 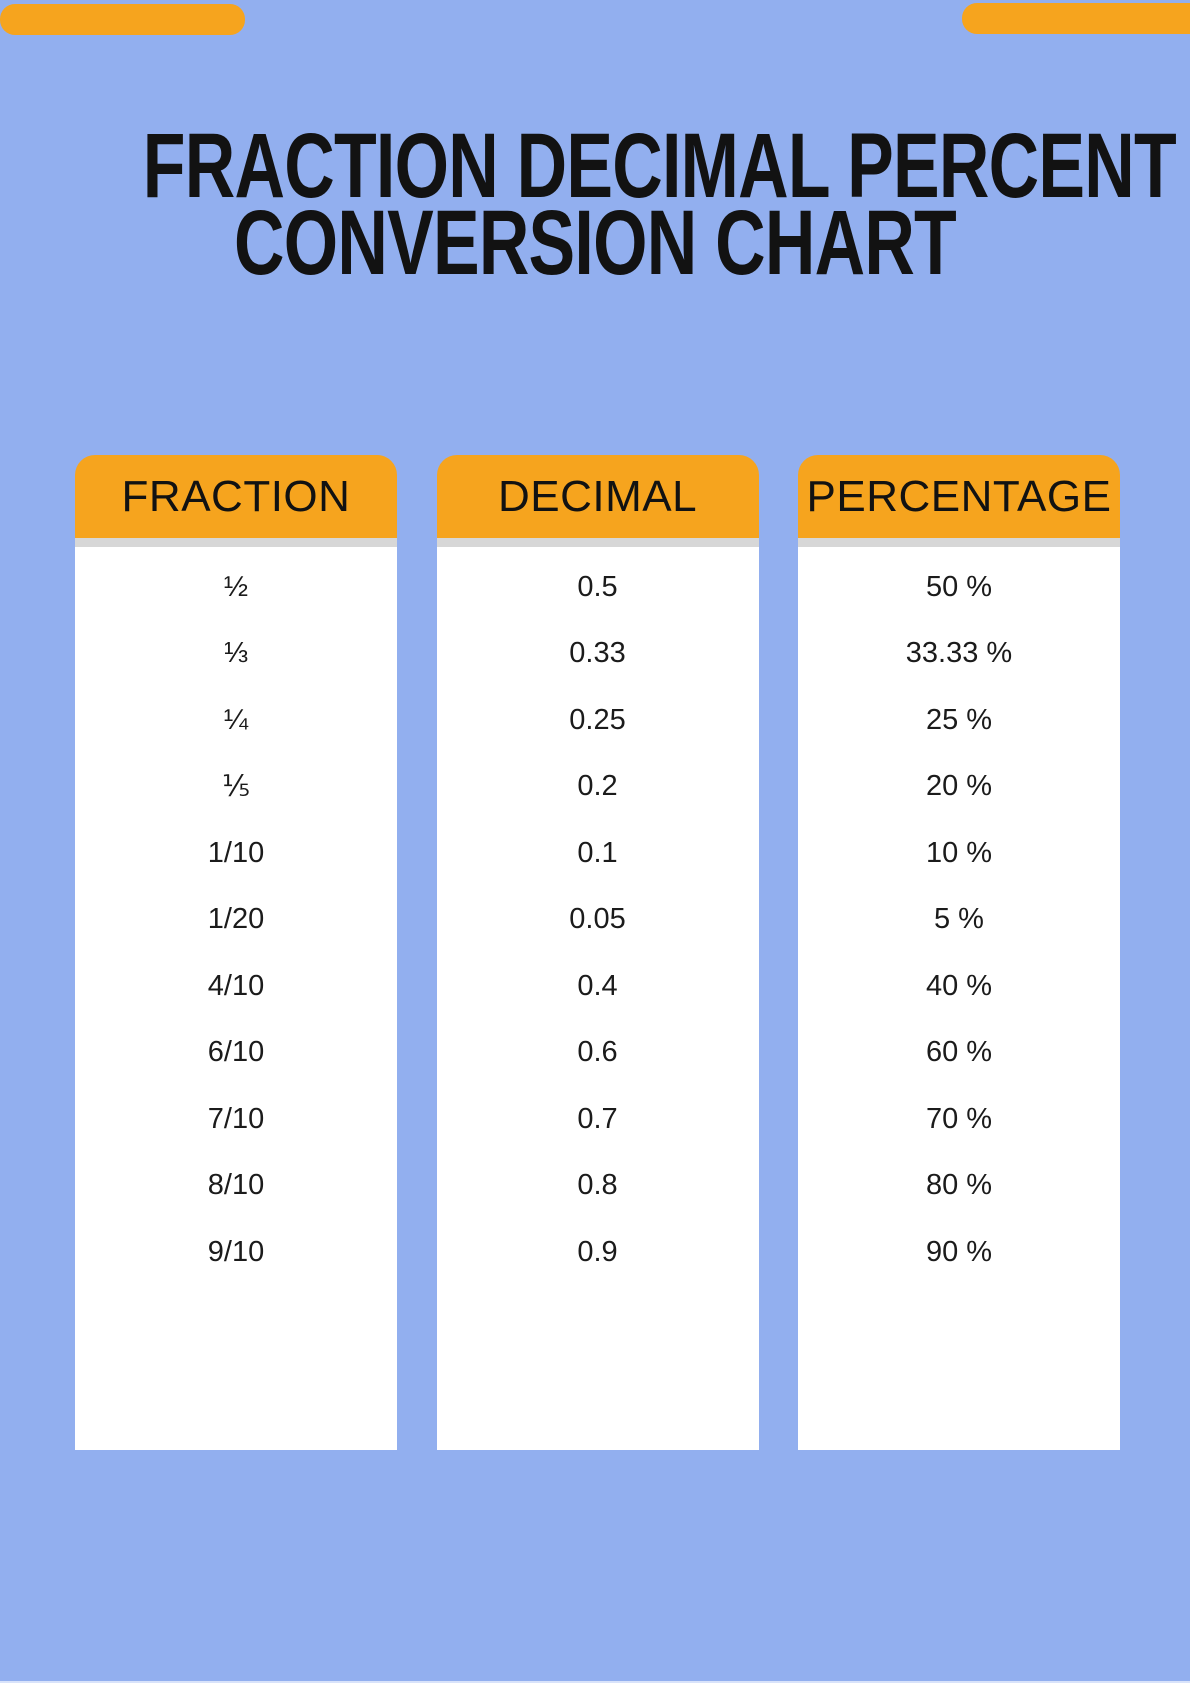 I want to click on table-cell: 4/10, so click(x=236, y=985).